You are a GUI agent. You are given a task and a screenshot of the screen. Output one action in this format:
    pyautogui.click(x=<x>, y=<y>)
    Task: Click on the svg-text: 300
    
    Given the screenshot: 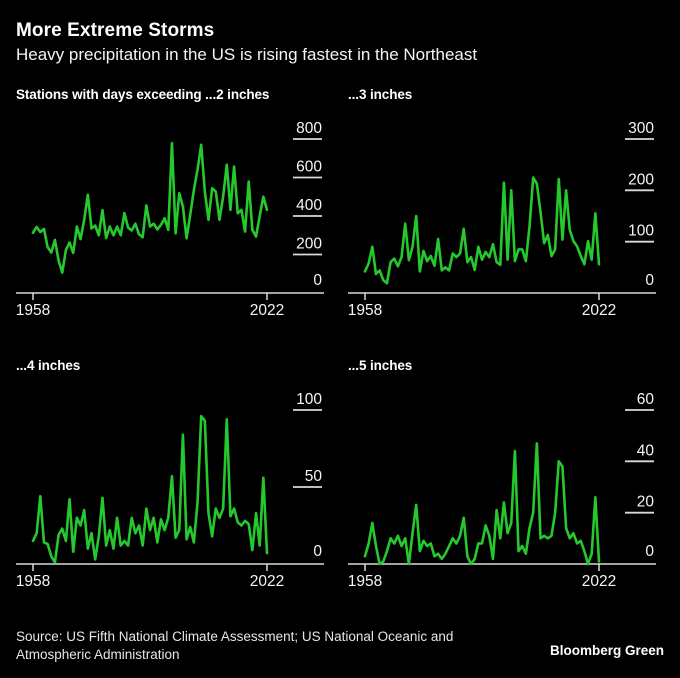 What is the action you would take?
    pyautogui.click(x=641, y=128)
    